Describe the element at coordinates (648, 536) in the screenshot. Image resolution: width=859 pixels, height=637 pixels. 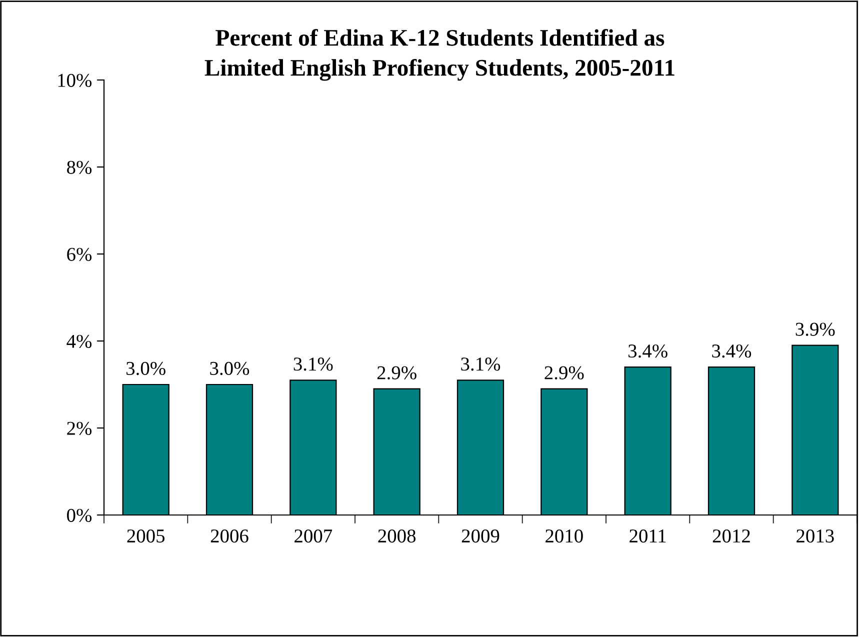
I see `x-tick-label: 2011` at that location.